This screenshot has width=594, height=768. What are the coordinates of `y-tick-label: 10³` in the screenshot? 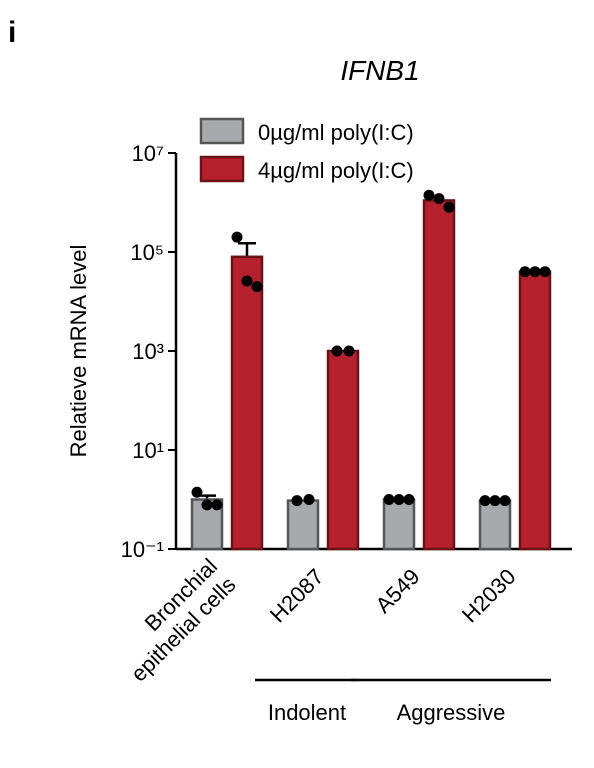 It's located at (148, 351).